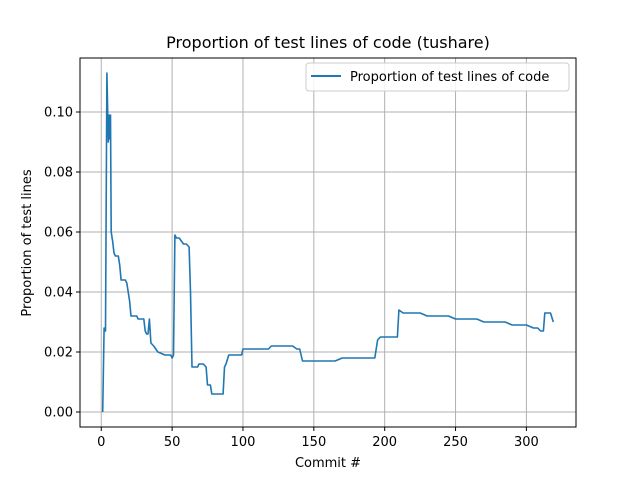  I want to click on y-tick-label: 0.02, so click(58, 353).